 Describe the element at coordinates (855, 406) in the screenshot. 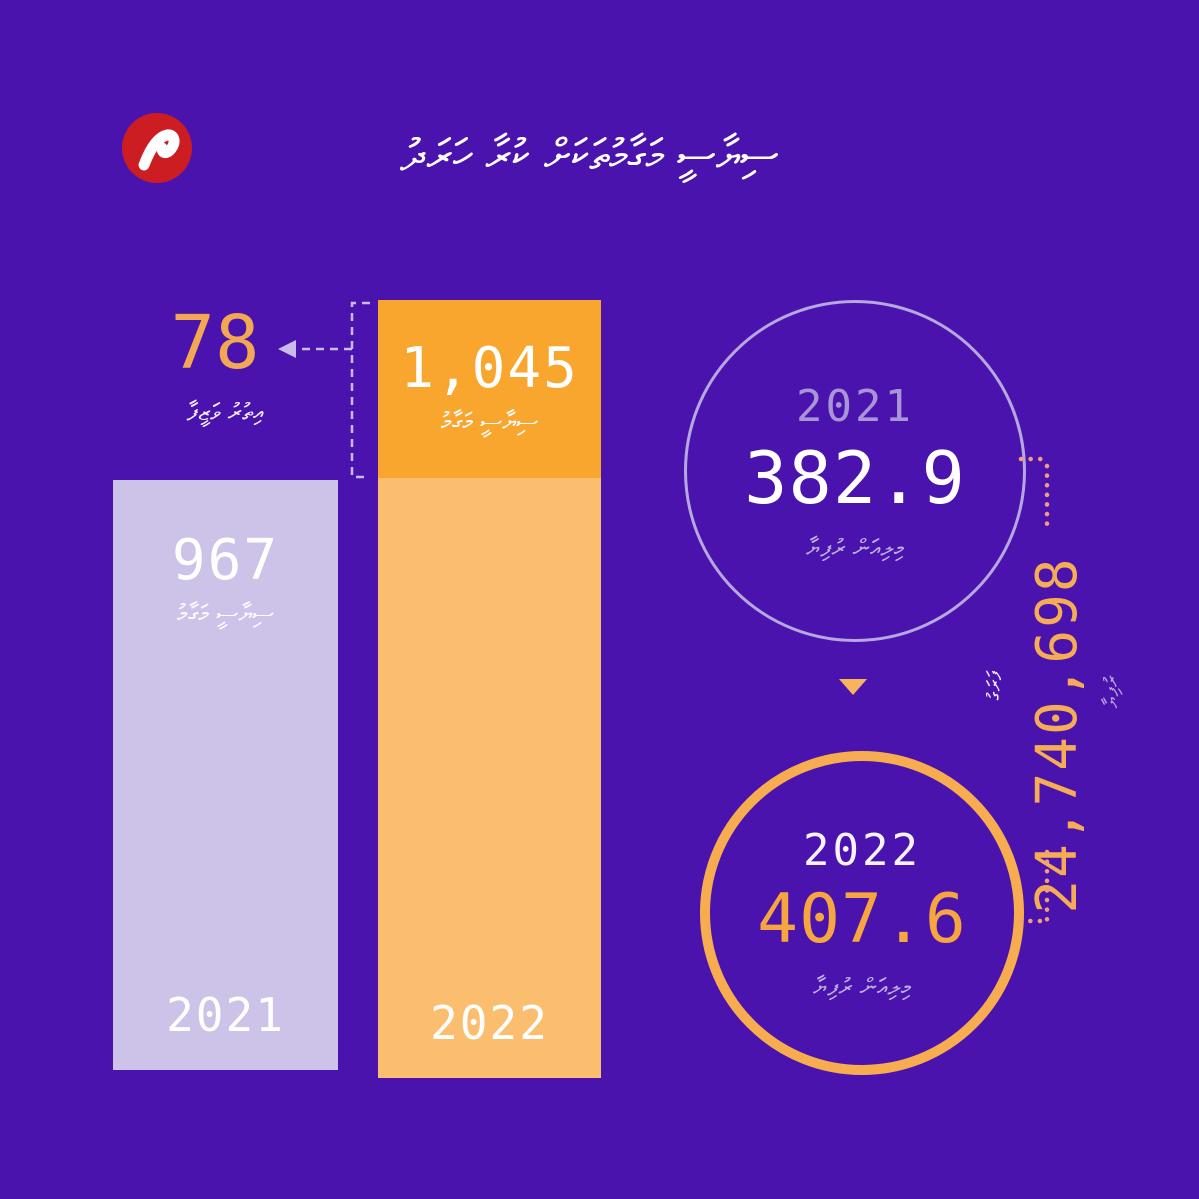

I see `circle-2021-year: 2021` at that location.